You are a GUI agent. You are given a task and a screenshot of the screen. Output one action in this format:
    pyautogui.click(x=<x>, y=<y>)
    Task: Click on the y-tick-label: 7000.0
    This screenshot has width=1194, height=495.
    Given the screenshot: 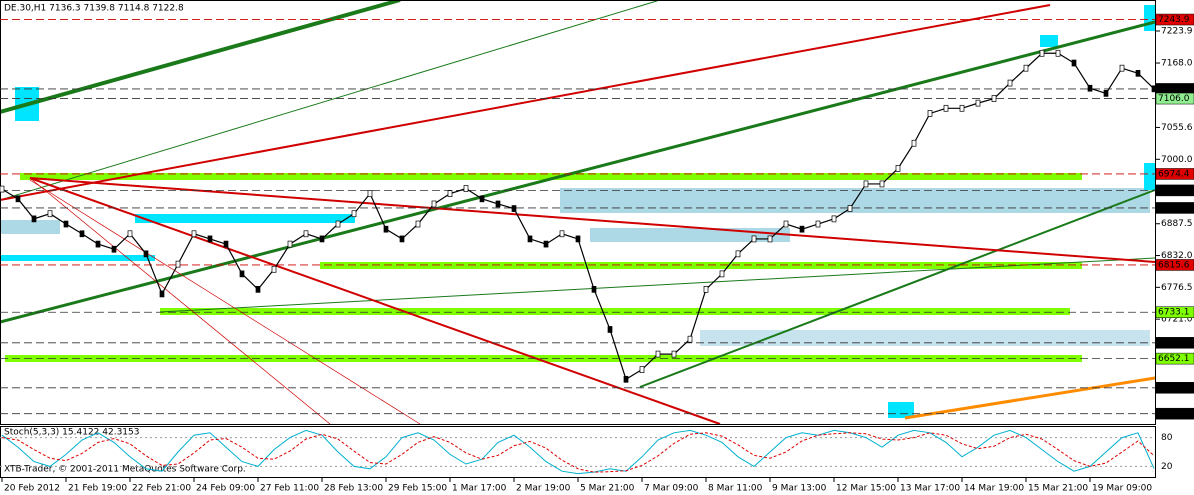 What is the action you would take?
    pyautogui.click(x=1177, y=160)
    